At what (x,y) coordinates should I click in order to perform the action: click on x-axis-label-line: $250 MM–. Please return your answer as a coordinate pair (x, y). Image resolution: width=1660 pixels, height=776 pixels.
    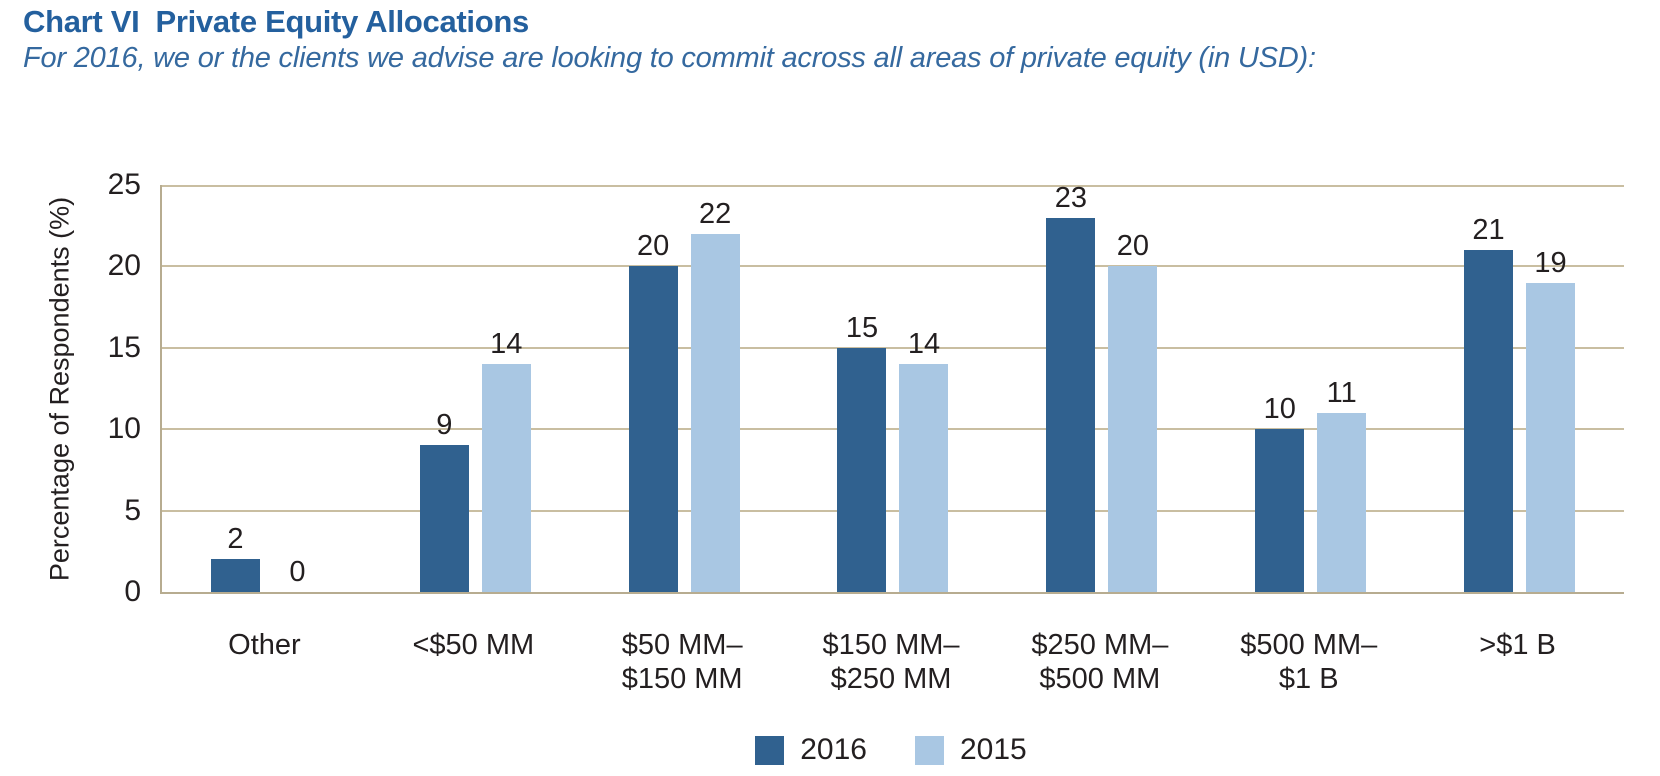
    Looking at the image, I should click on (1100, 645).